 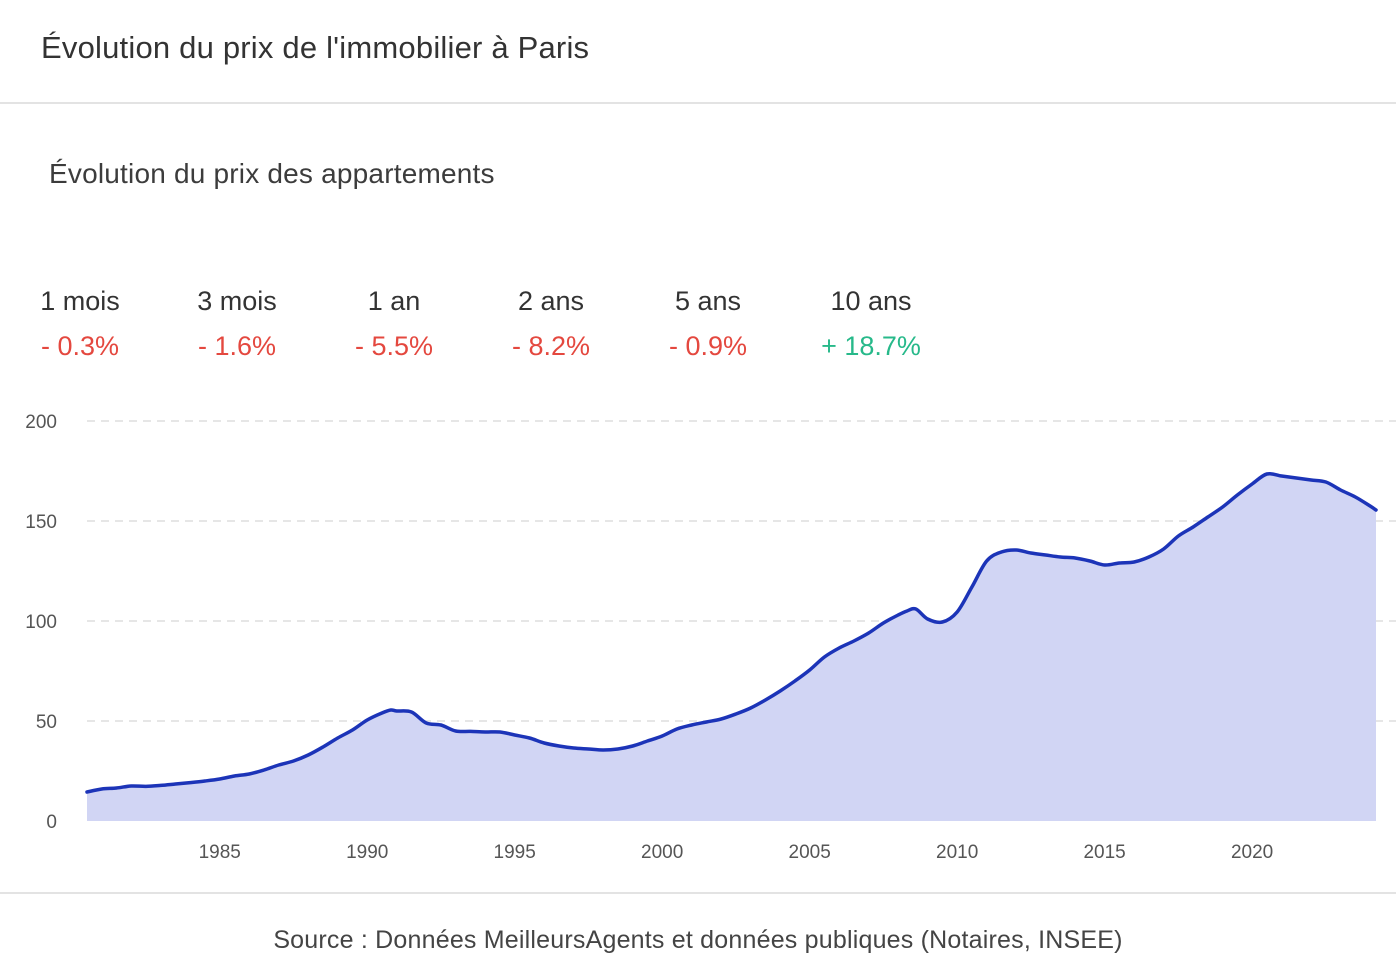 What do you see at coordinates (51, 822) in the screenshot?
I see `y-tick-label: 0` at bounding box center [51, 822].